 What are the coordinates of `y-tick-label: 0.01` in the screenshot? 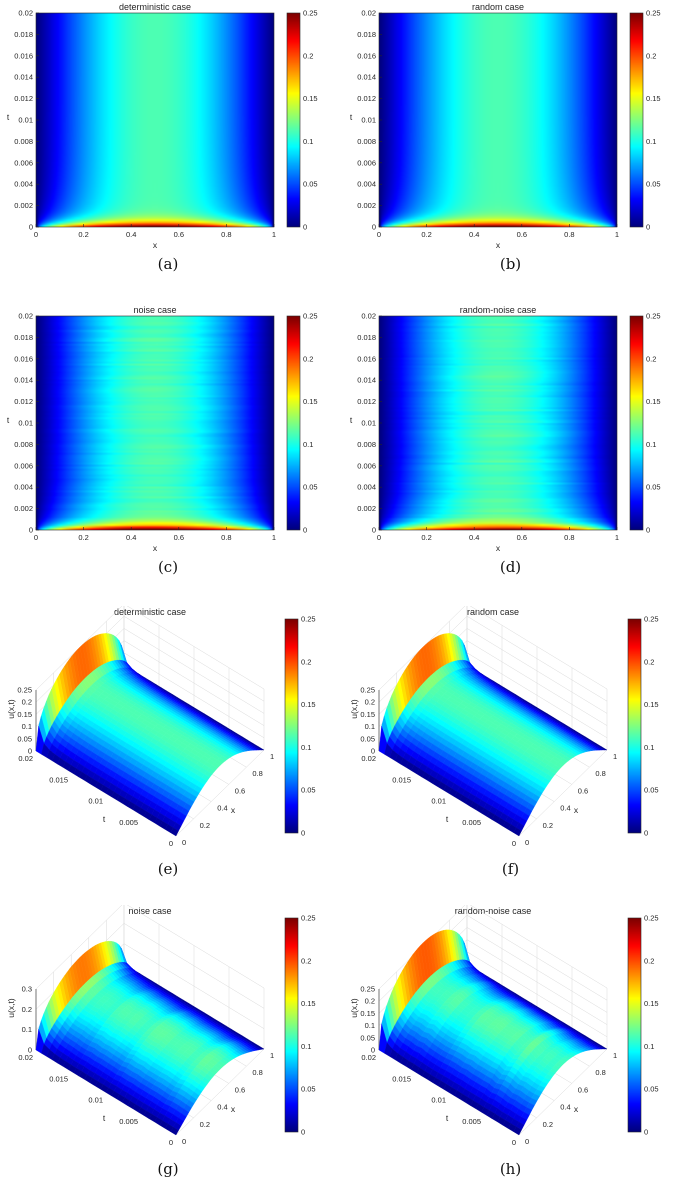 It's located at (25, 120).